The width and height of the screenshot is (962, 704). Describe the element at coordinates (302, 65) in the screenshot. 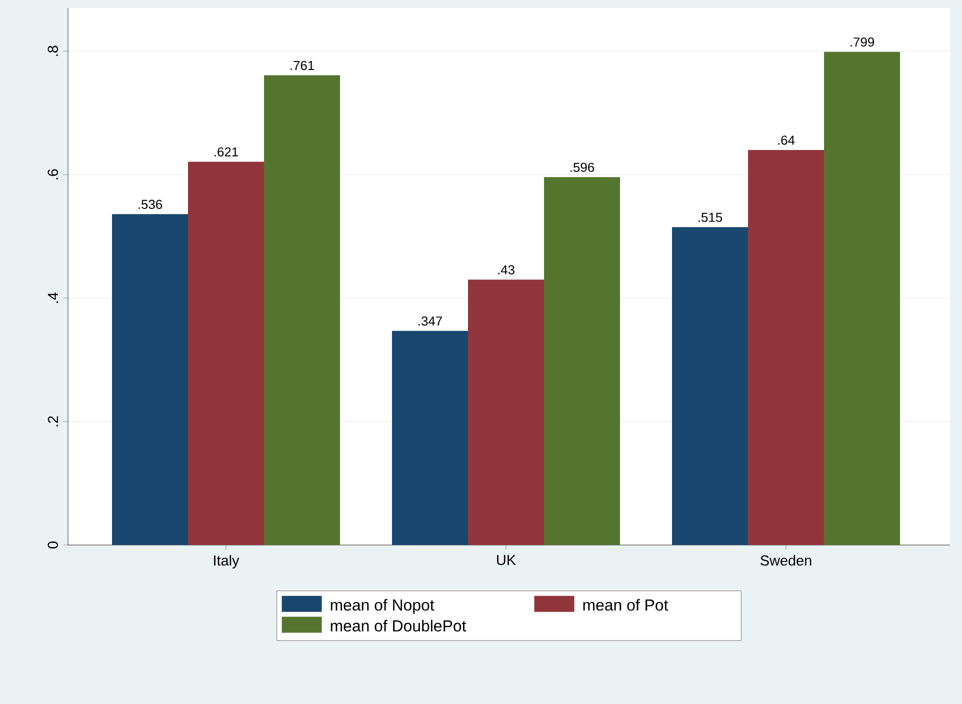

I see `data-label: .761` at that location.